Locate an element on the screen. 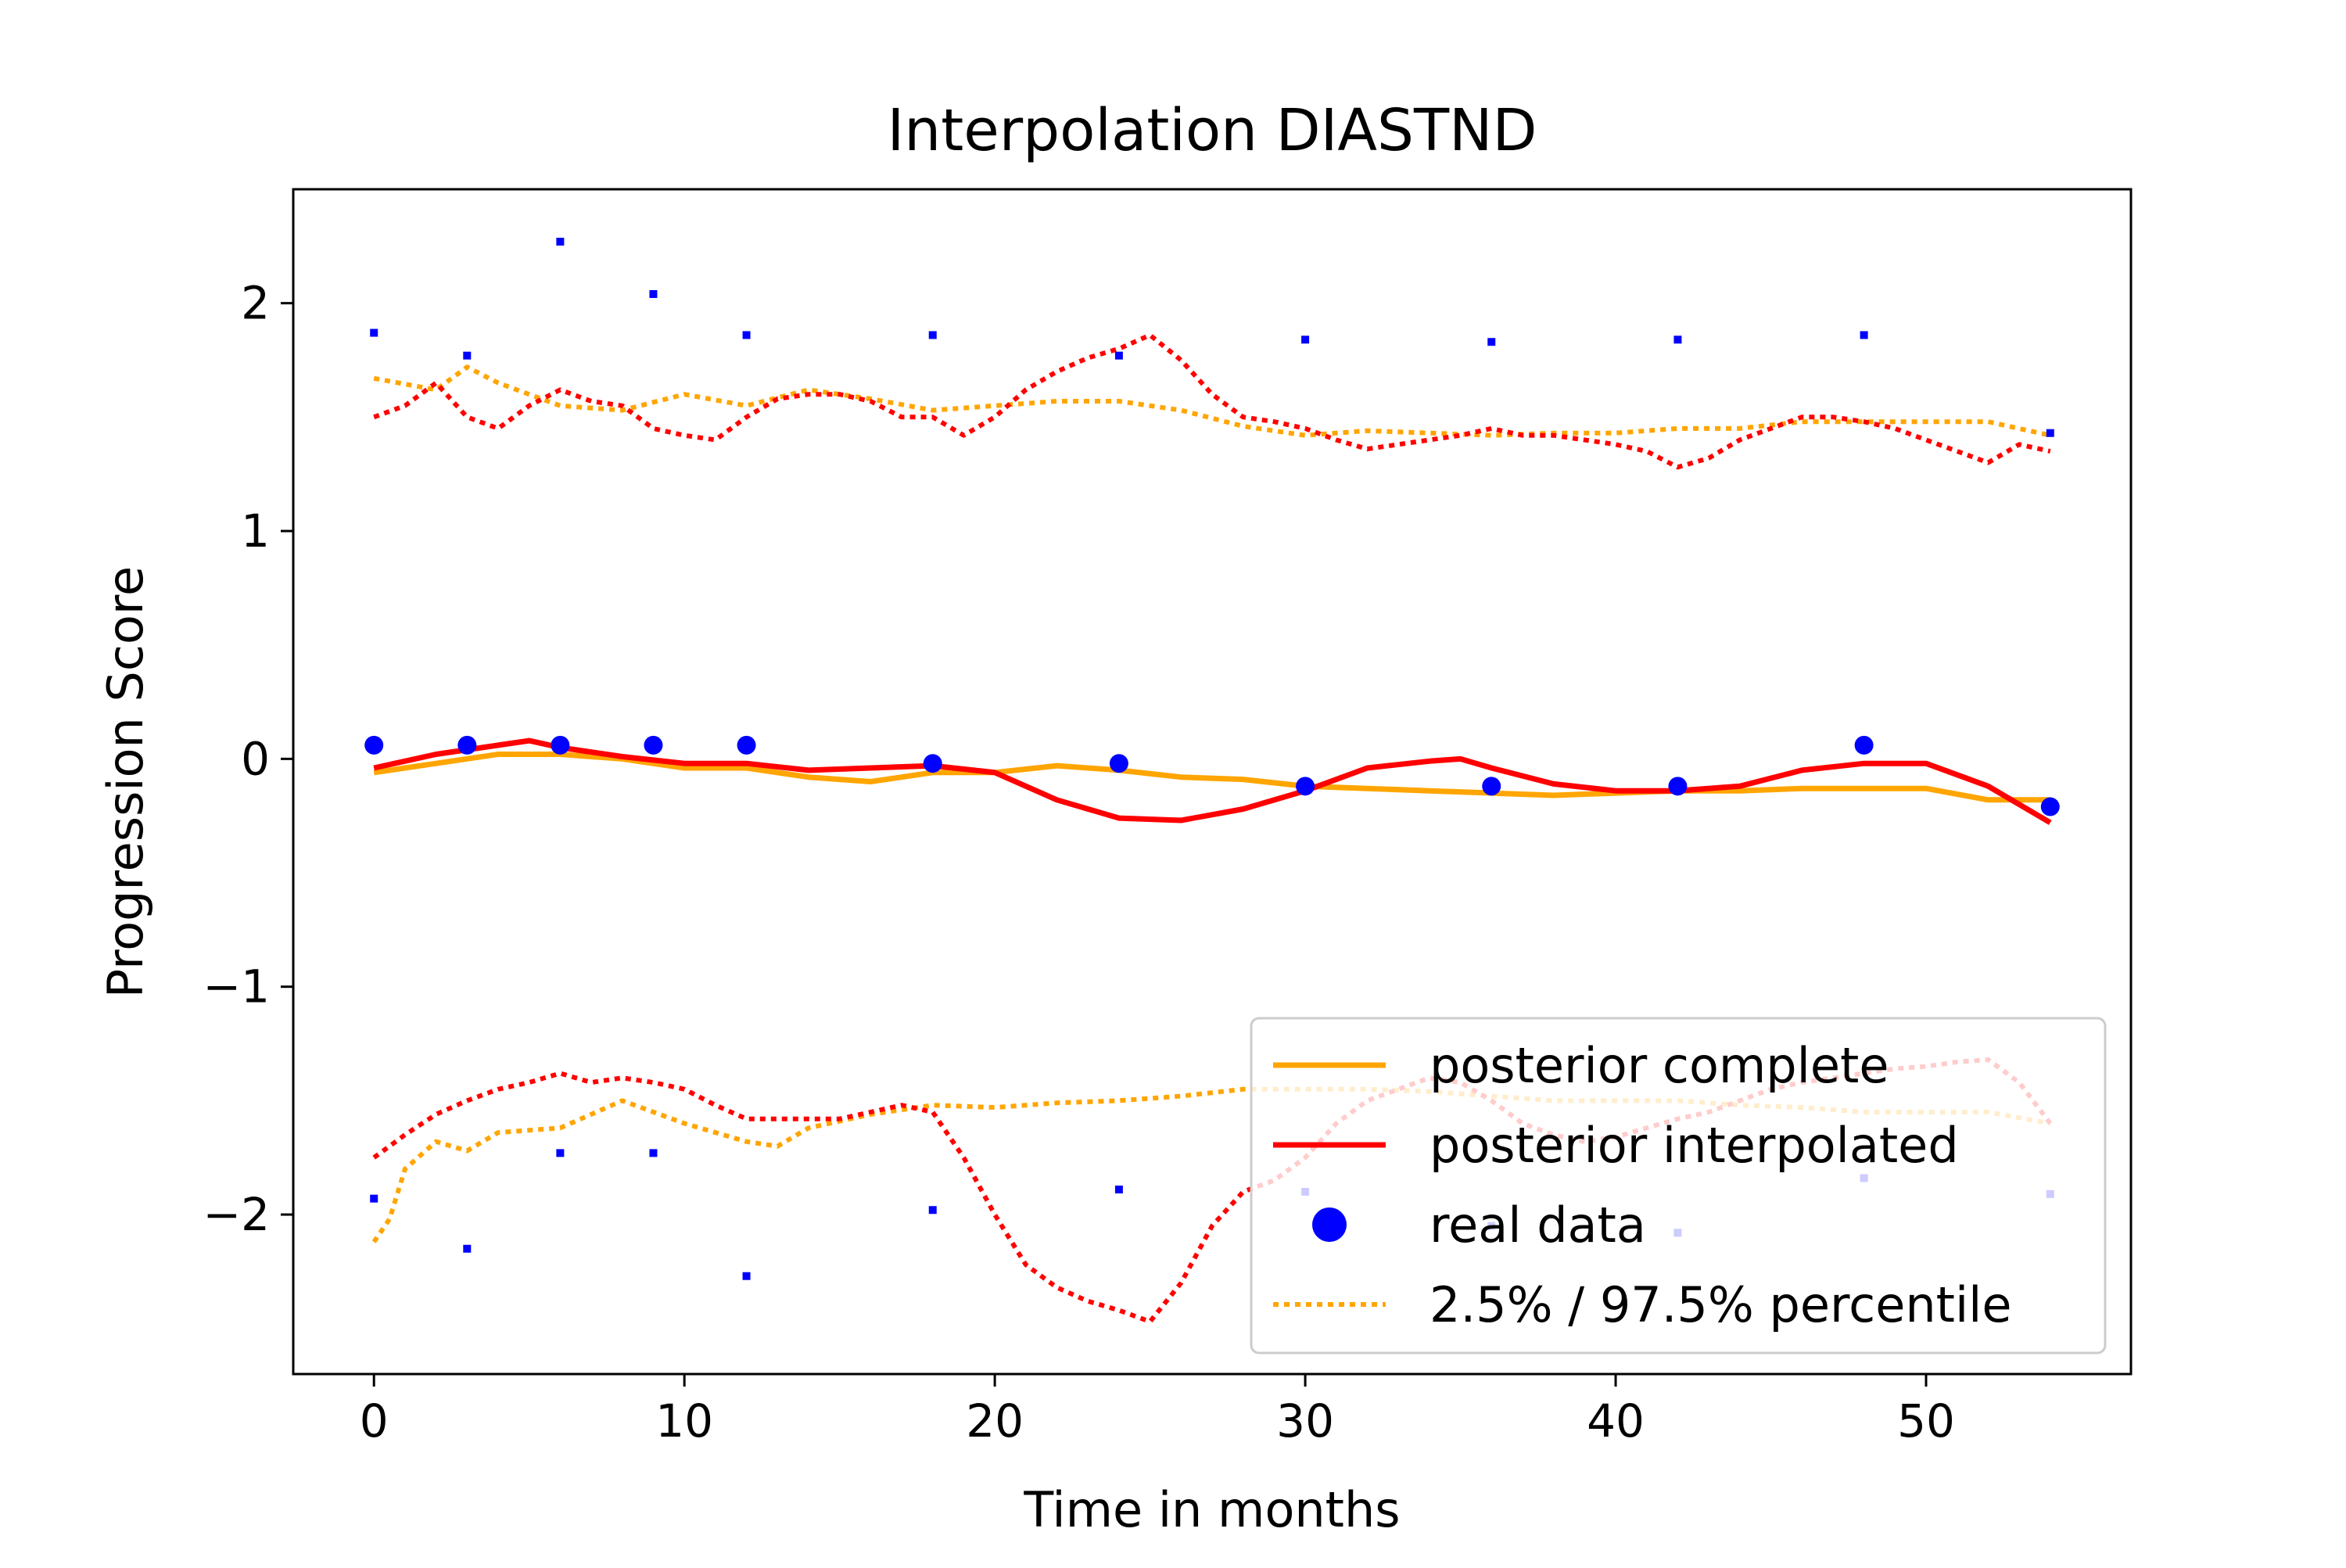 The image size is (2346, 1568). legend-label: posterior interpolated is located at coordinates (1694, 1145).